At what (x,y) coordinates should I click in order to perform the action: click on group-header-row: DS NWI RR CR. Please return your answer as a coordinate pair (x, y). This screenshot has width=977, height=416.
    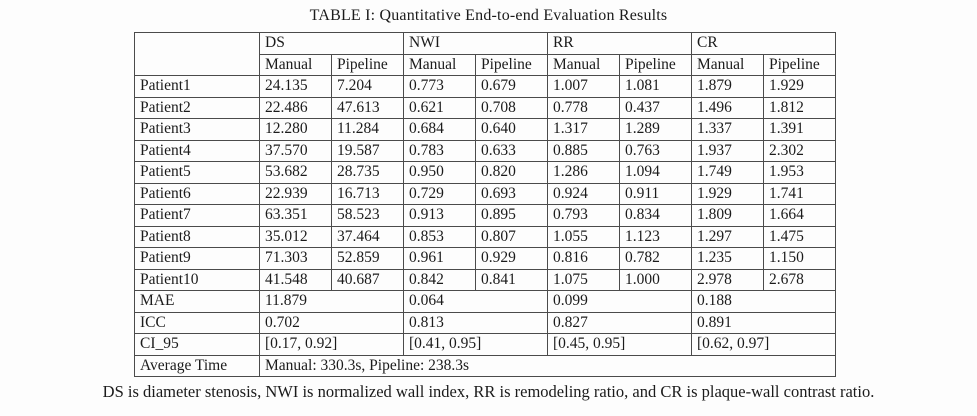
    Looking at the image, I should click on (485, 54).